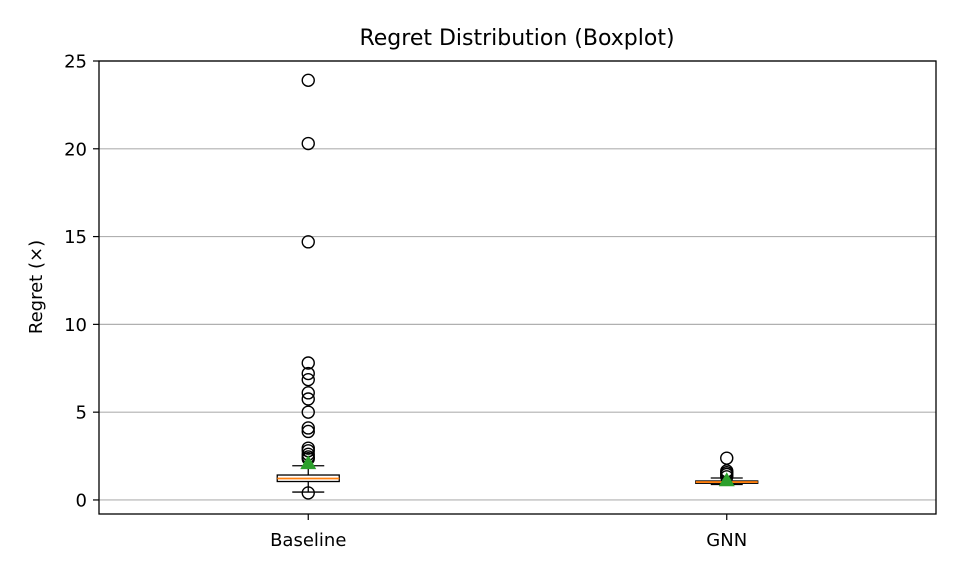 The image size is (960, 576). Describe the element at coordinates (308, 540) in the screenshot. I see `x-tick-label: Baseline` at that location.